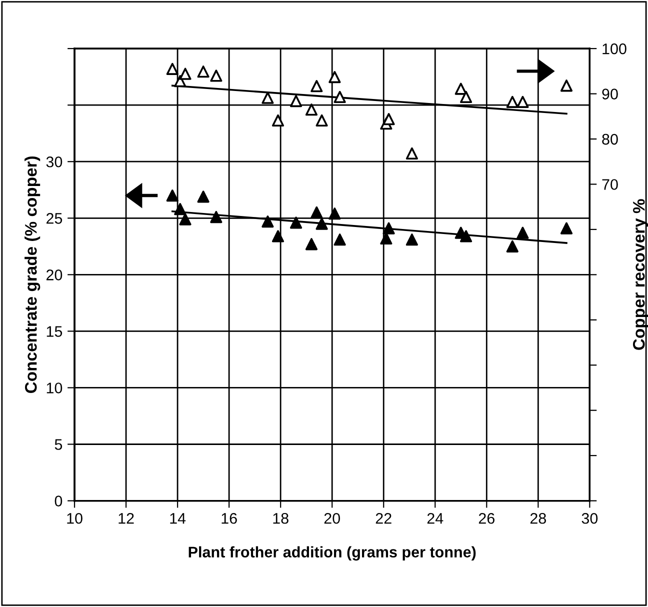 This screenshot has width=648, height=607. What do you see at coordinates (54, 162) in the screenshot?
I see `y-tick-label: 30` at bounding box center [54, 162].